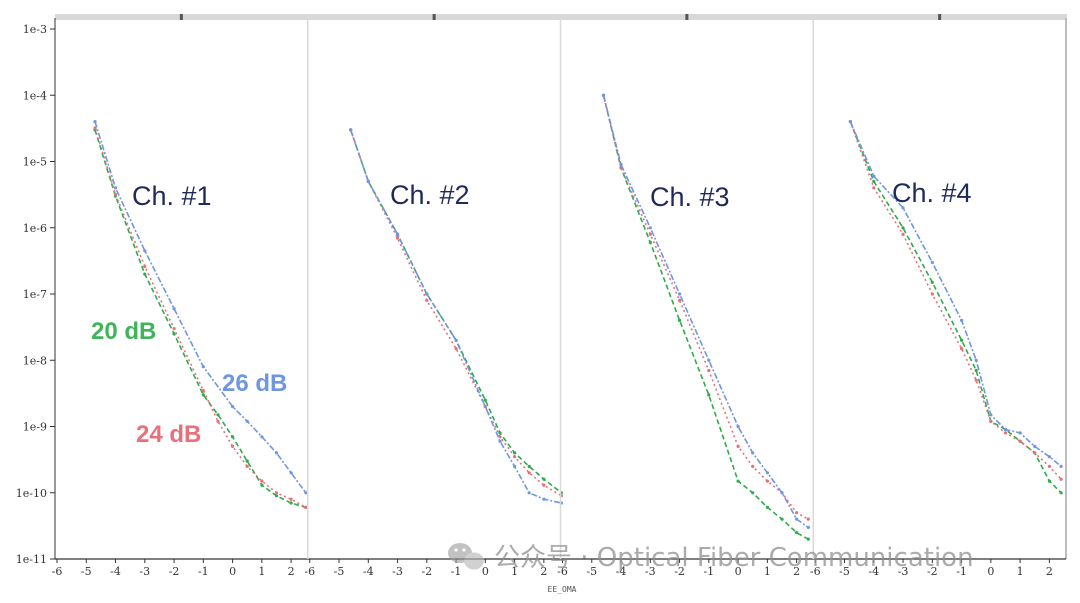 The image size is (1080, 603). I want to click on y-tick-label: 1e-6, so click(35, 228).